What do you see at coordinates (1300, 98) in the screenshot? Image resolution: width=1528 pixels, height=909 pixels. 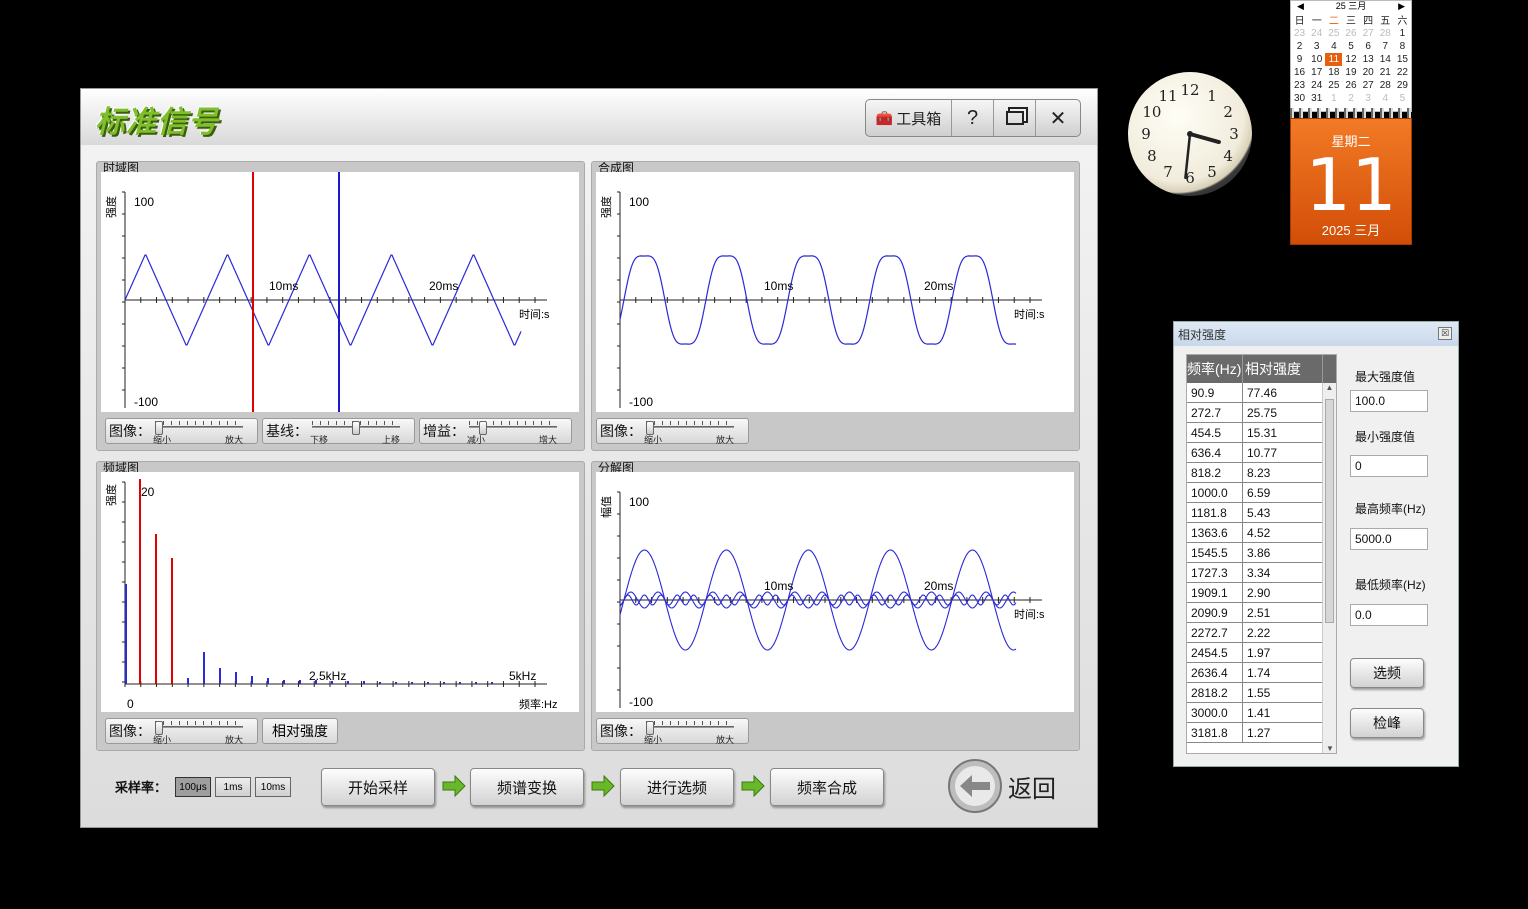 I see `calendar-day-cell: 30` at bounding box center [1300, 98].